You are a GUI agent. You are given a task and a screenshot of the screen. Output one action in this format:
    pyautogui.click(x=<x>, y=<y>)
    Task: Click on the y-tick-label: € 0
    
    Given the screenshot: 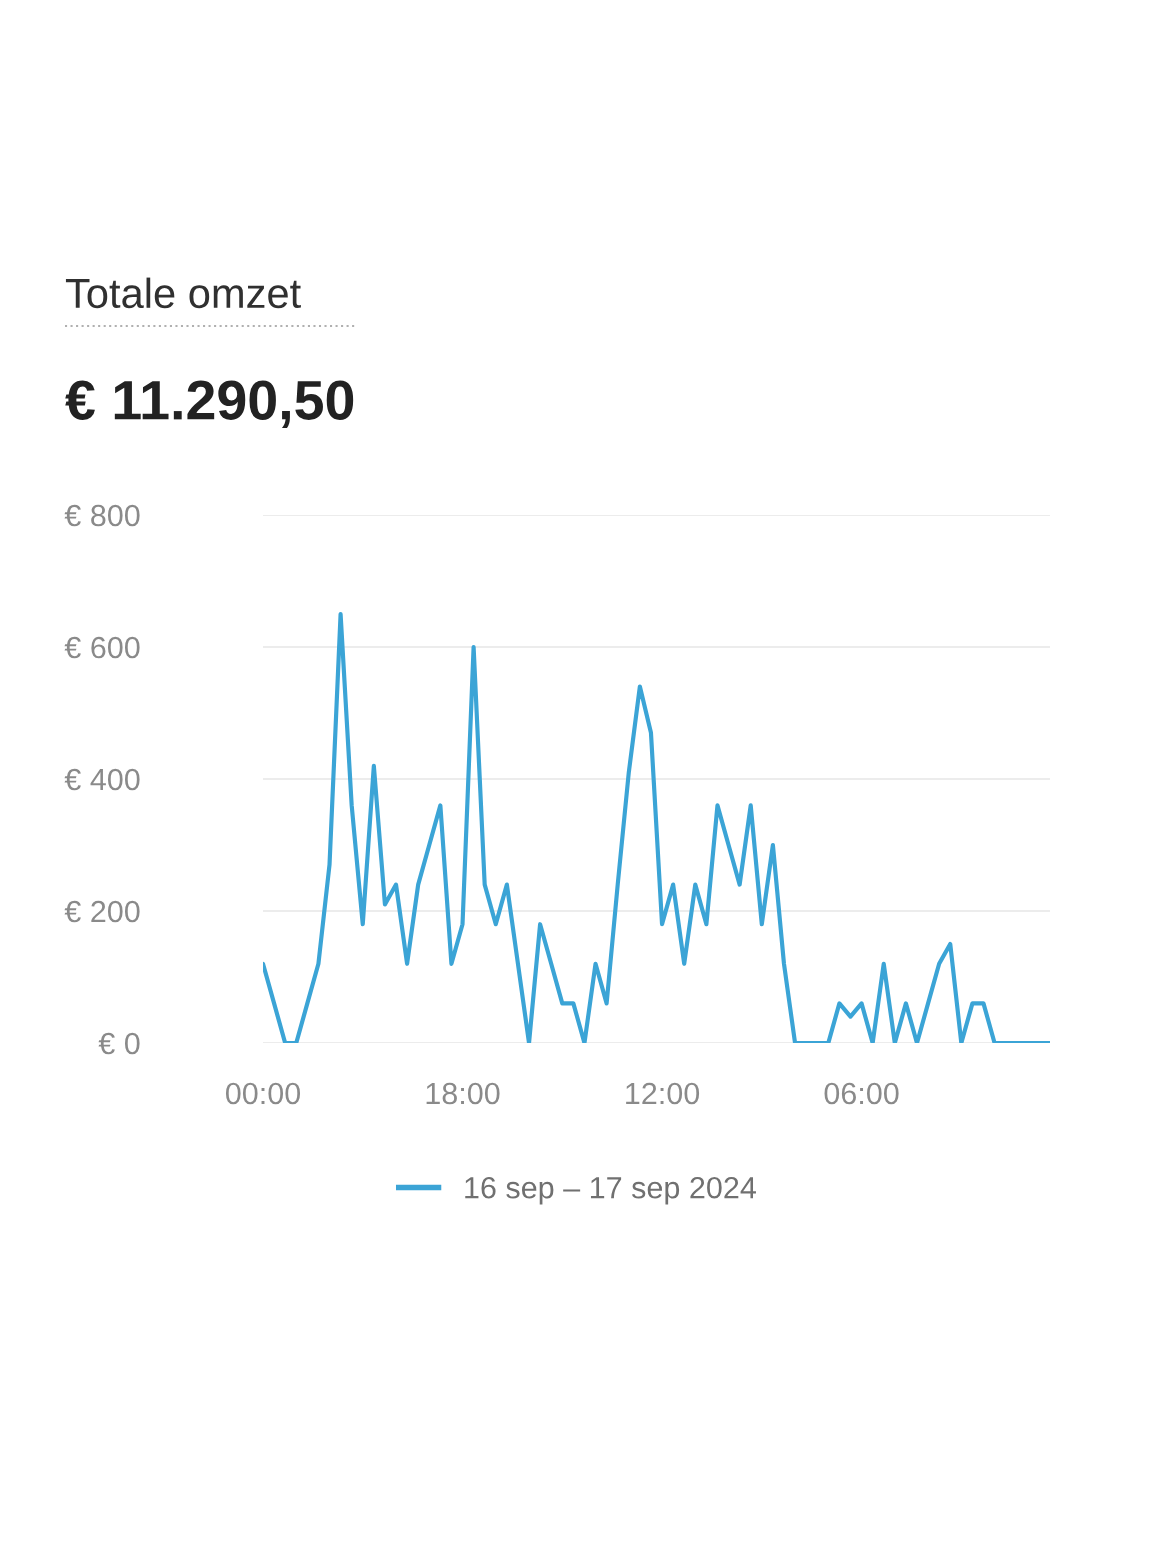 What is the action you would take?
    pyautogui.click(x=119, y=1043)
    